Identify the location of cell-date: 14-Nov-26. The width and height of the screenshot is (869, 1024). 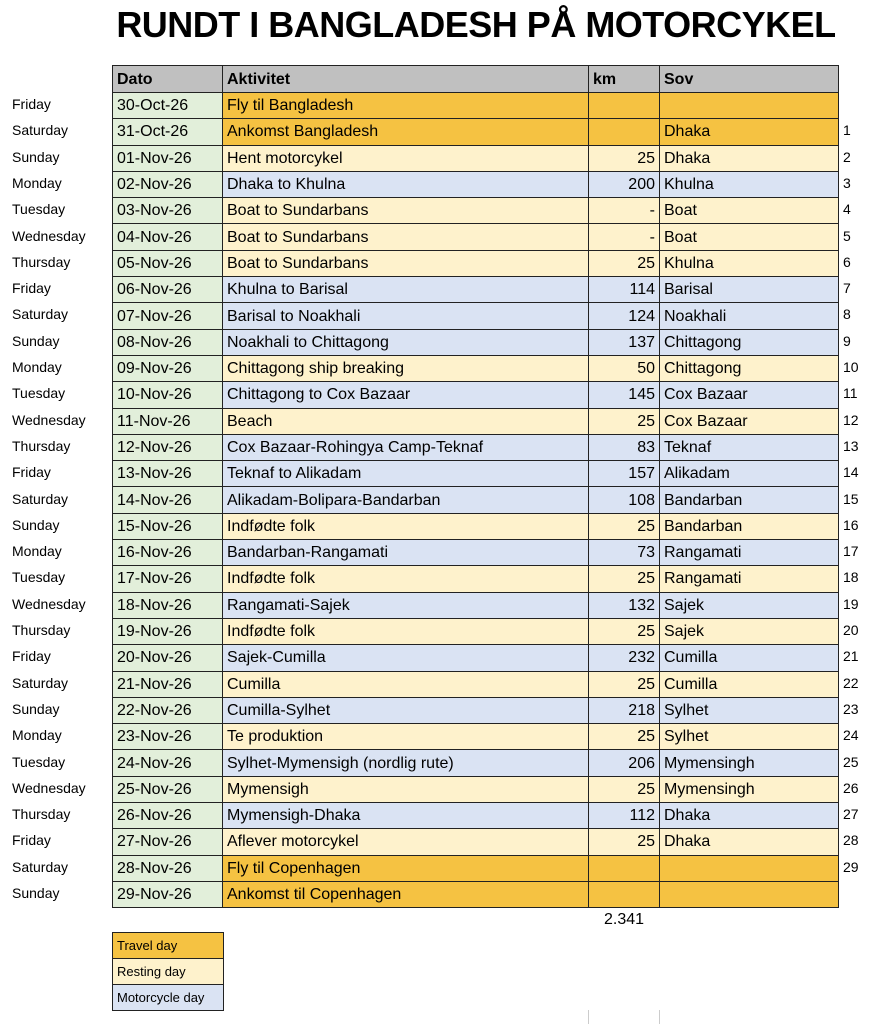
(167, 500).